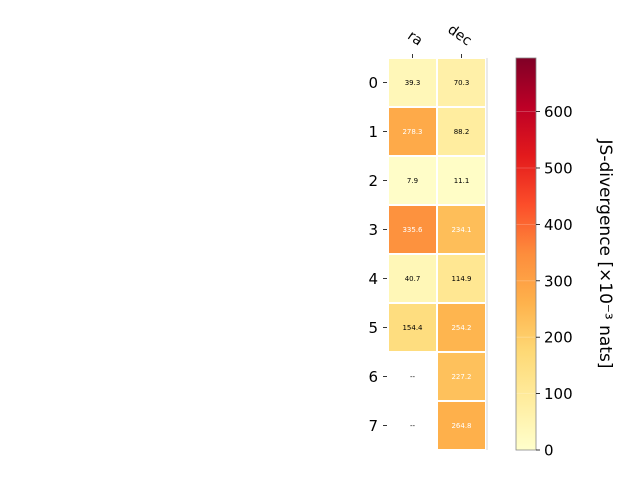 This screenshot has height=480, width=640. I want to click on colorbar-label: JS-divergence [×10⁻³ nats], so click(605, 254).